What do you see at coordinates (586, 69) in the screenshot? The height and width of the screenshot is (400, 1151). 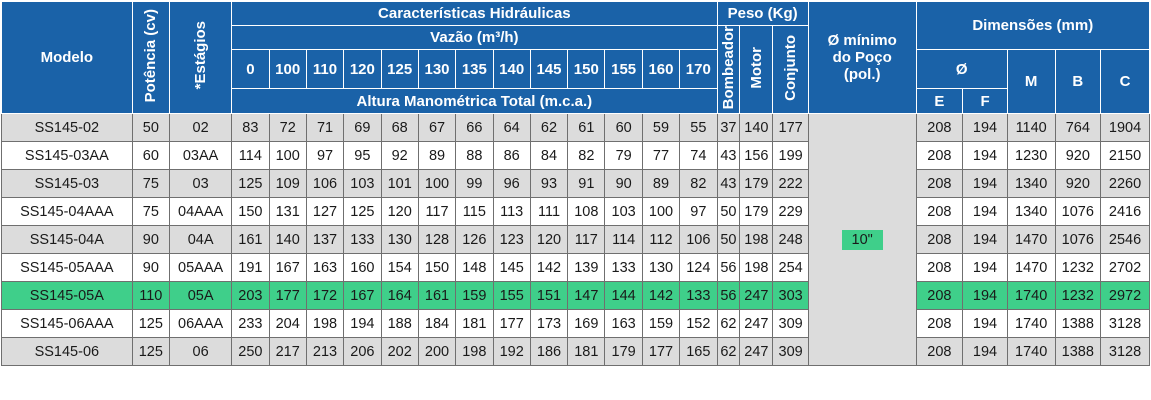 I see `flow-header-cell: 150` at bounding box center [586, 69].